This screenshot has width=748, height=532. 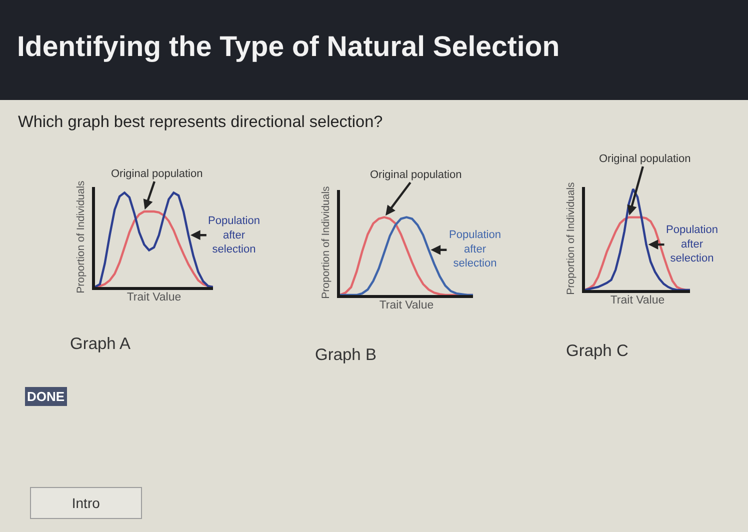 I want to click on text: Graph C, so click(x=597, y=351).